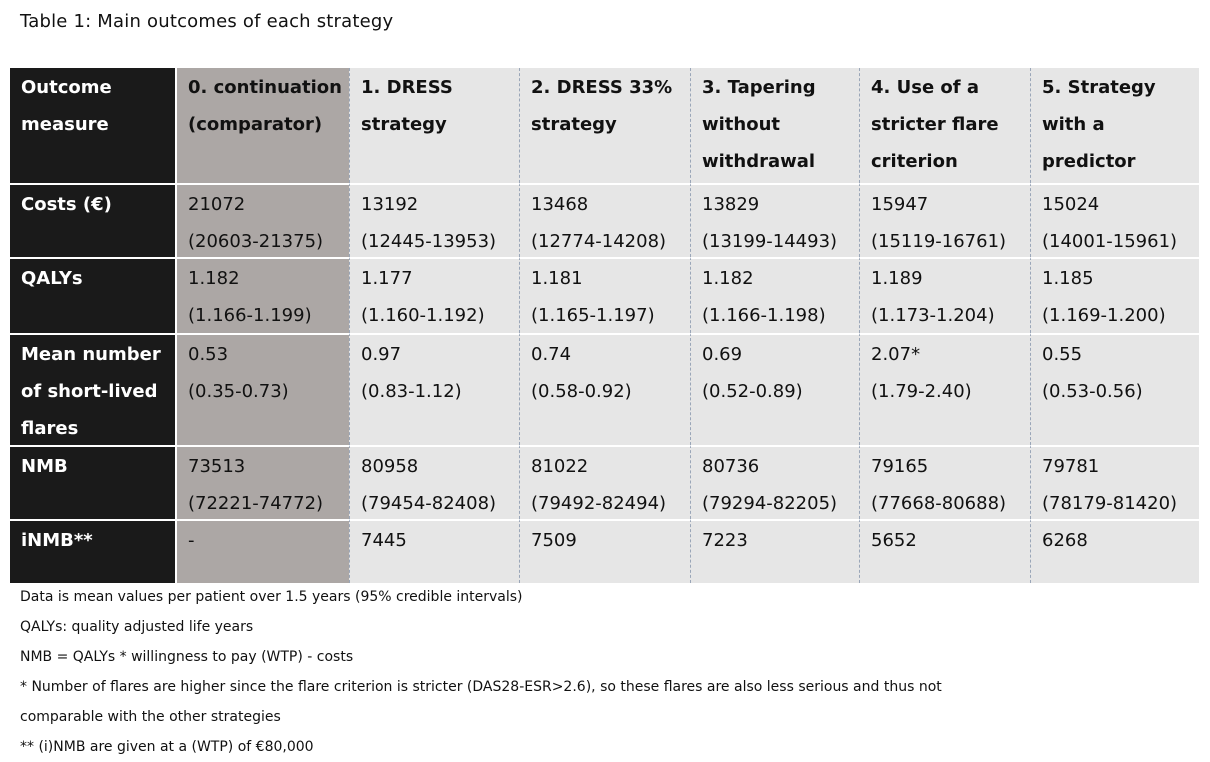 This screenshot has height=762, width=1210. Describe the element at coordinates (92, 389) in the screenshot. I see `row-header: Mean number of short-lived flares` at that location.